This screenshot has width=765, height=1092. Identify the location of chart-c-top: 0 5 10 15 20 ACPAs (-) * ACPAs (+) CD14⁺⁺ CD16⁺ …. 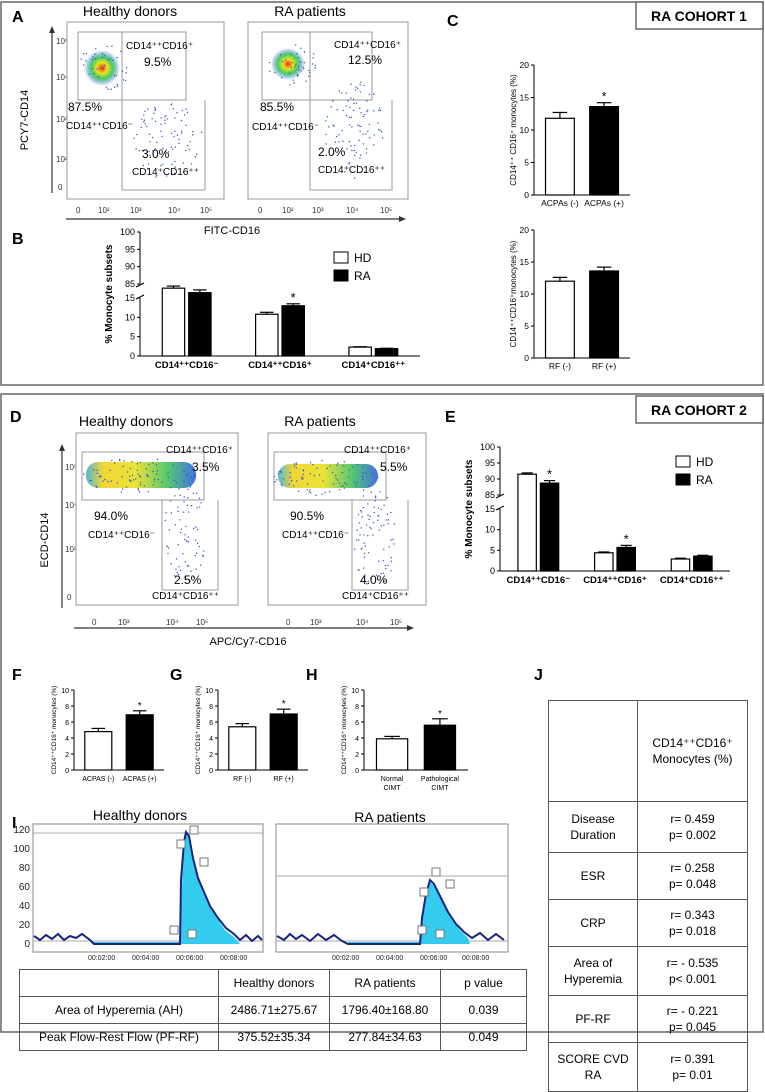
(569, 134).